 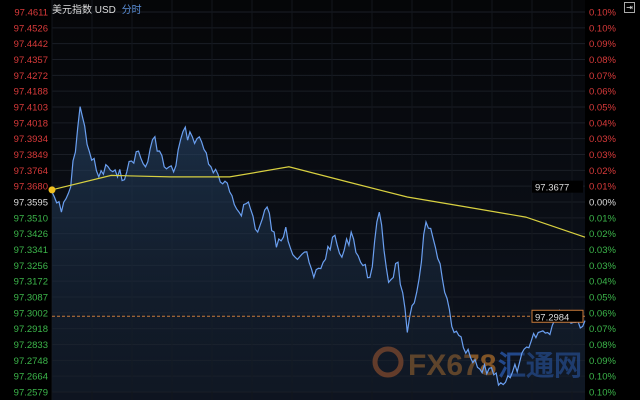 I want to click on mode-label: 分时, so click(x=131, y=10).